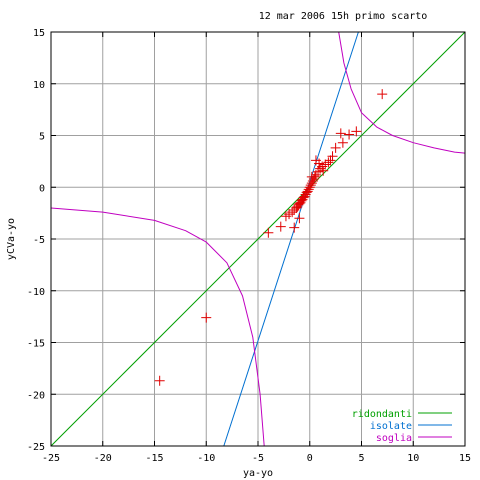 Image resolution: width=480 pixels, height=480 pixels. What do you see at coordinates (206, 458) in the screenshot?
I see `x-tick-label: -10` at bounding box center [206, 458].